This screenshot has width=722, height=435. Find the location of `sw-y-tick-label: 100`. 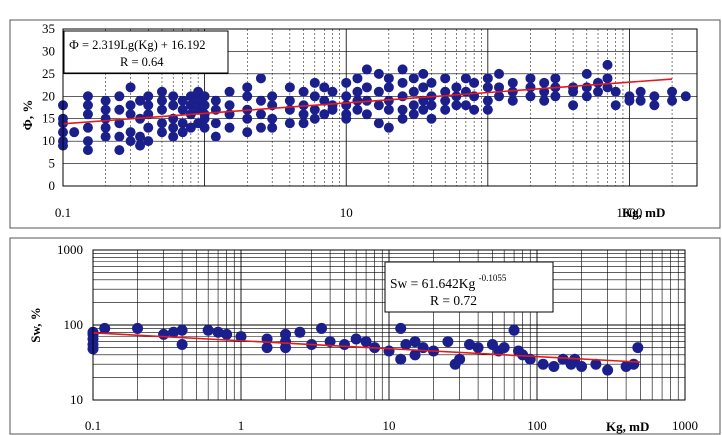

sw-y-tick-label: 100 is located at coordinates (74, 324).